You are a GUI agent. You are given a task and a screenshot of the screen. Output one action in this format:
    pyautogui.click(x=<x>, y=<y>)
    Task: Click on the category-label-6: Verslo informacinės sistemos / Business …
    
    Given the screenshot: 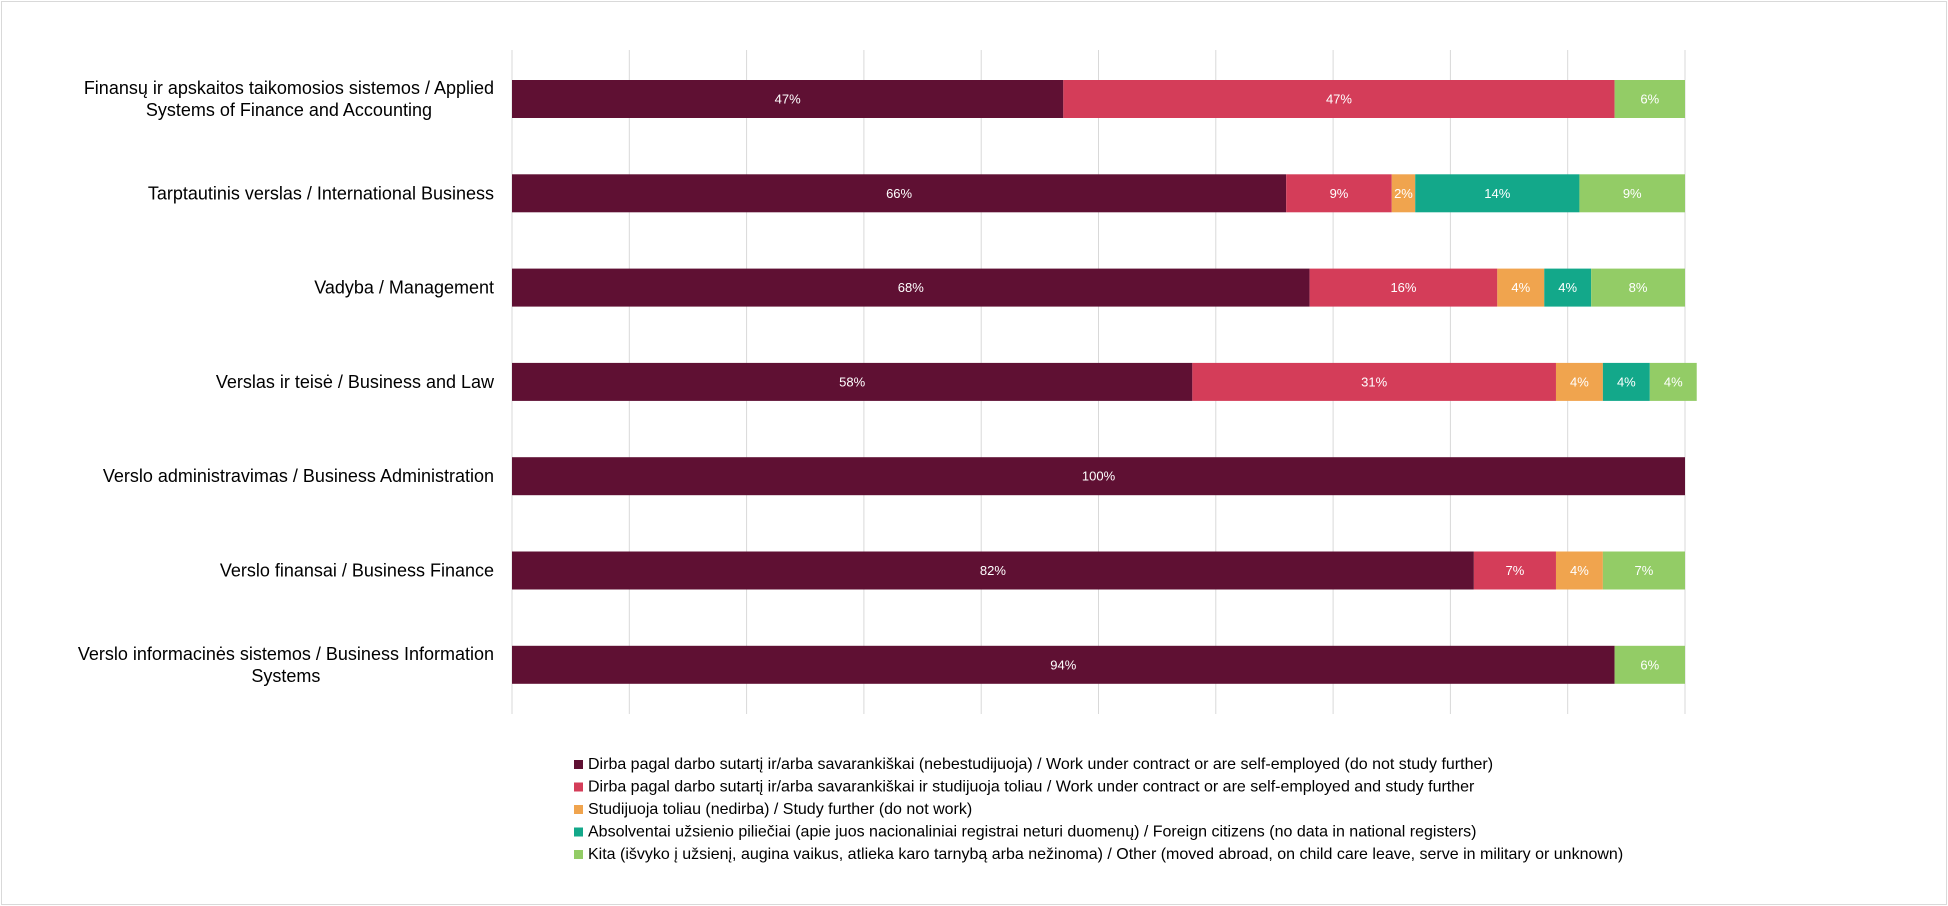 What is the action you would take?
    pyautogui.click(x=286, y=665)
    